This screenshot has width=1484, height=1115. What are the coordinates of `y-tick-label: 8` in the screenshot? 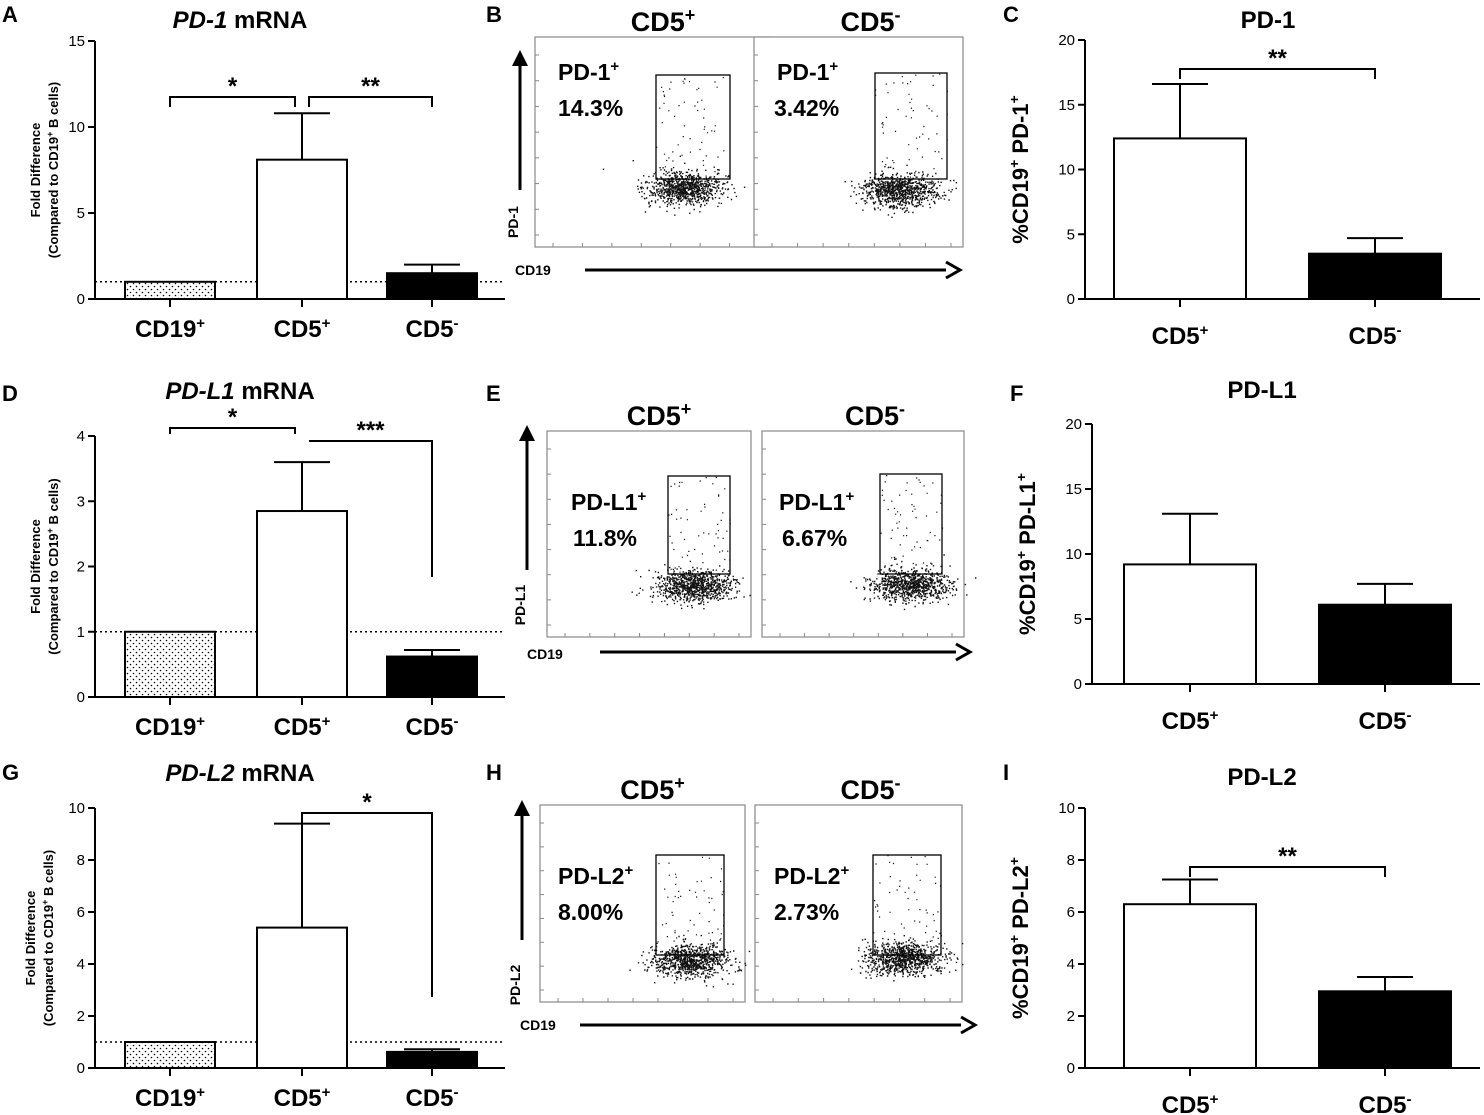 It's located at (1071, 860).